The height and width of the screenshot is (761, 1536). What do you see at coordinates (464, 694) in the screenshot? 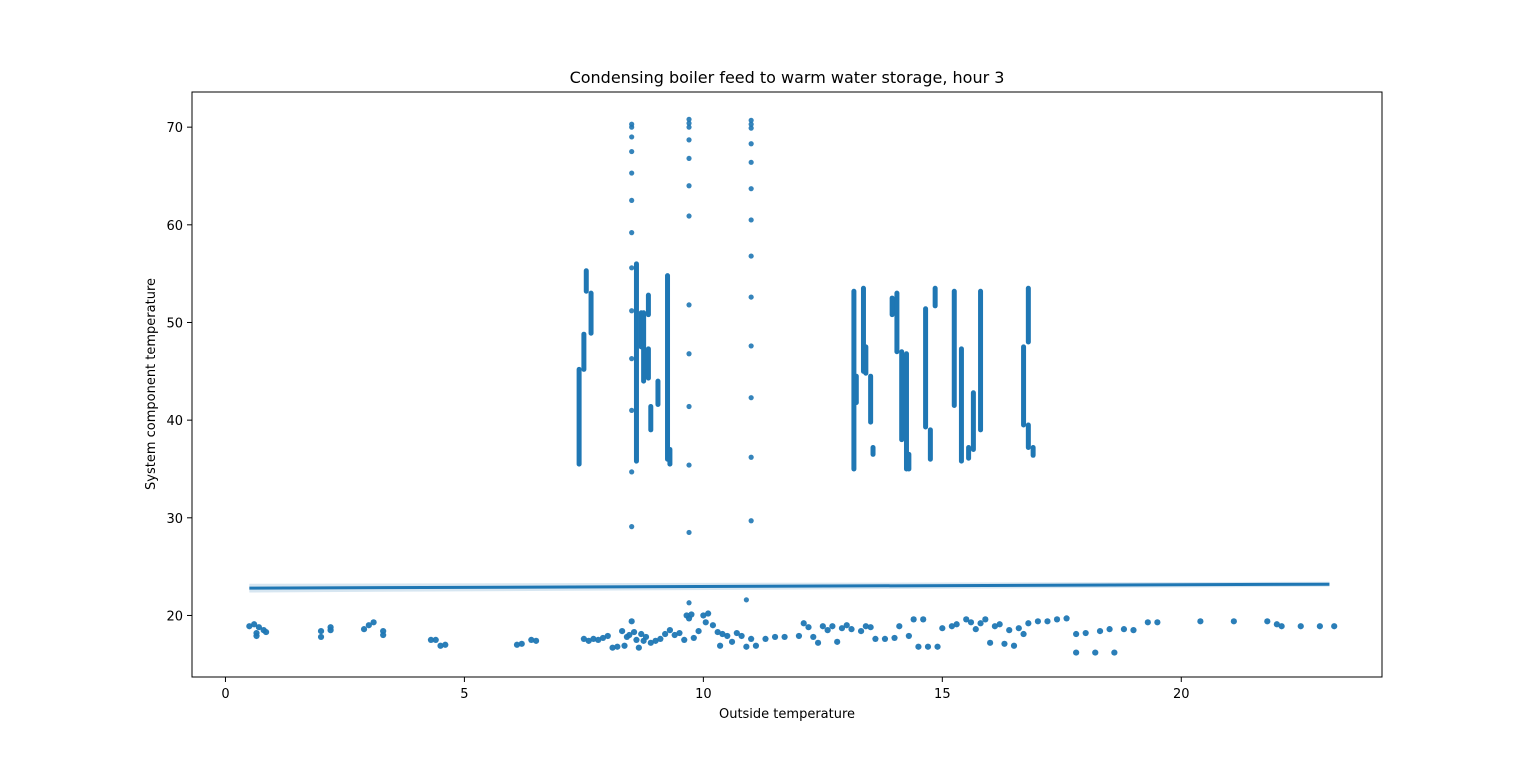
I see `x-tick-label: 5` at bounding box center [464, 694].